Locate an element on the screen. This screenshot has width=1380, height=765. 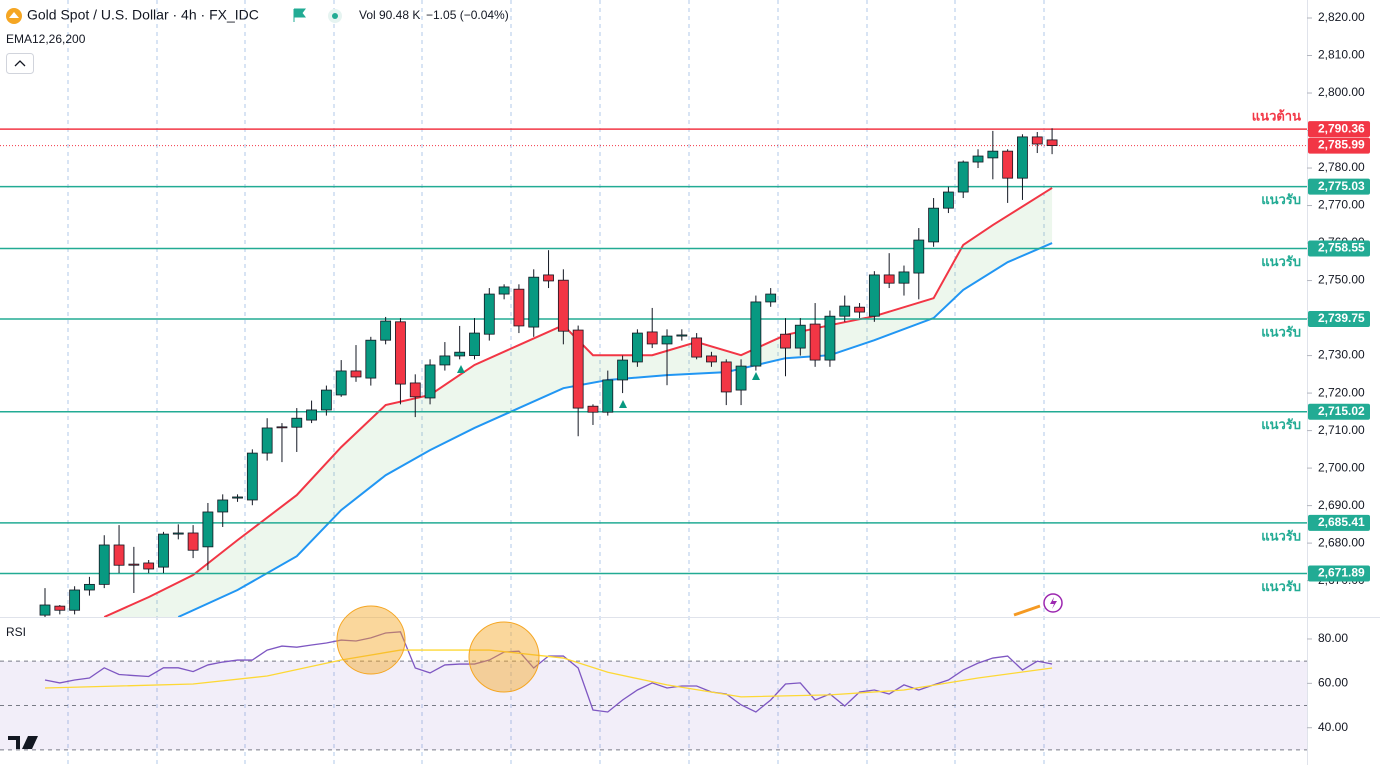
status-dot is located at coordinates (335, 16).